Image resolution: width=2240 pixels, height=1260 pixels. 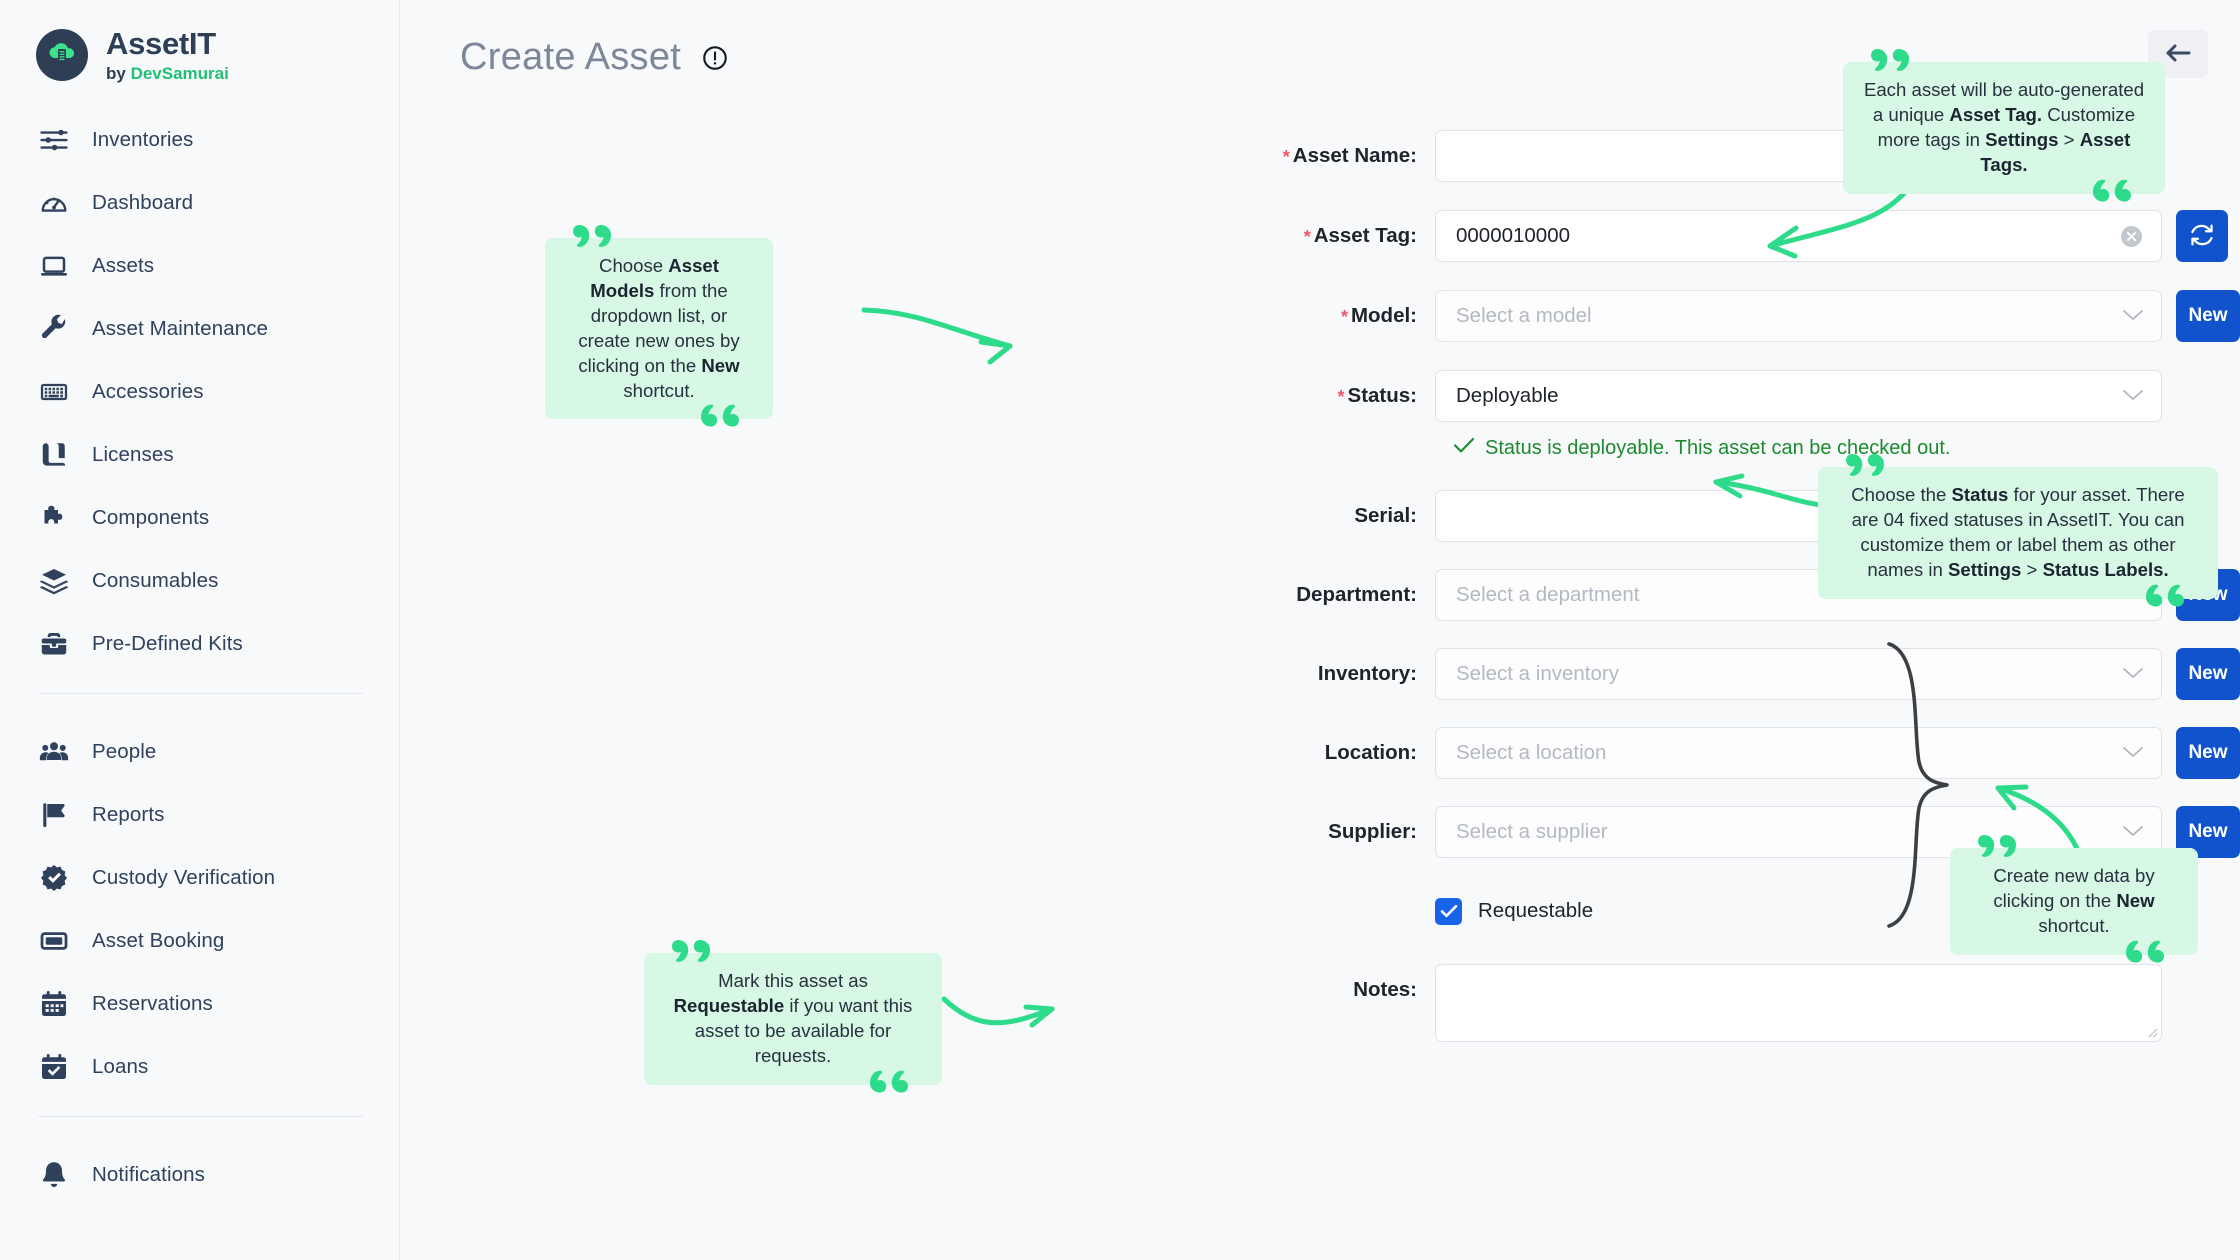 What do you see at coordinates (2178, 54) in the screenshot?
I see `arrow-left-icon` at bounding box center [2178, 54].